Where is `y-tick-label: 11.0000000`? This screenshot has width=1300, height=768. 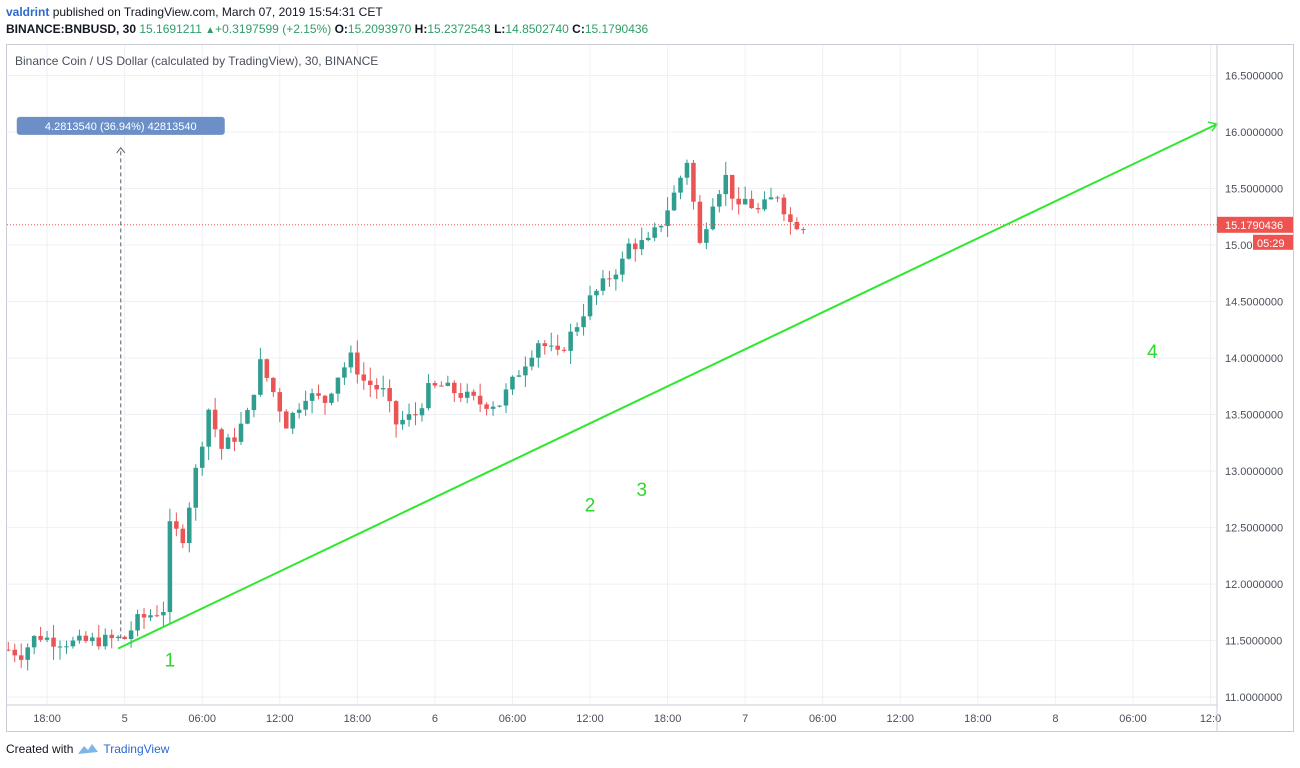 y-tick-label: 11.0000000 is located at coordinates (1253, 698).